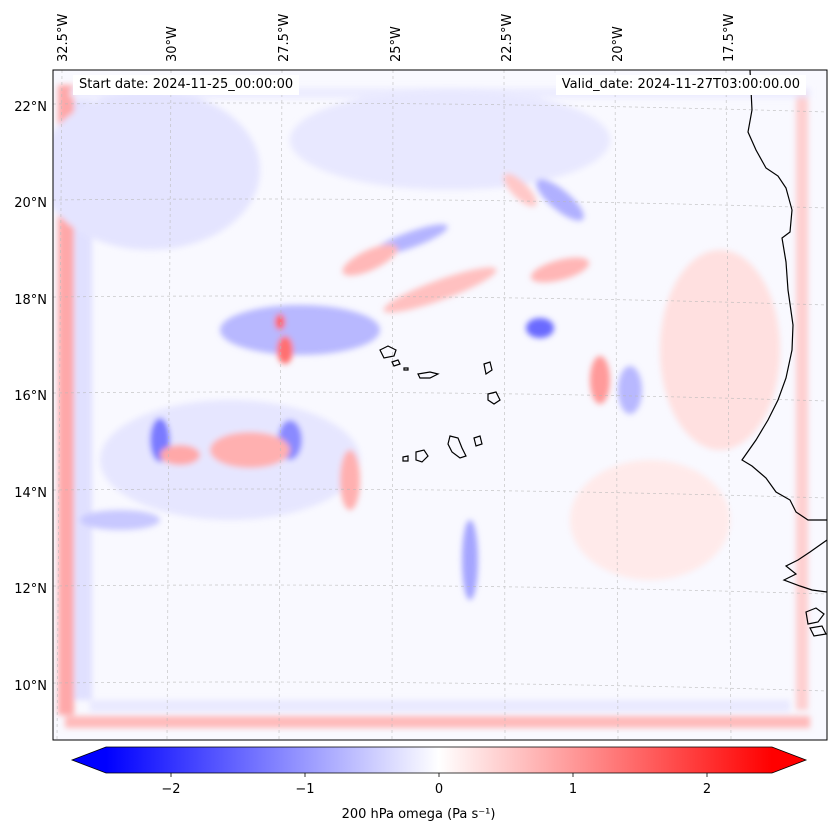 This screenshot has height=839, width=837. What do you see at coordinates (156, 170) in the screenshot?
I see `blue-region-nw` at bounding box center [156, 170].